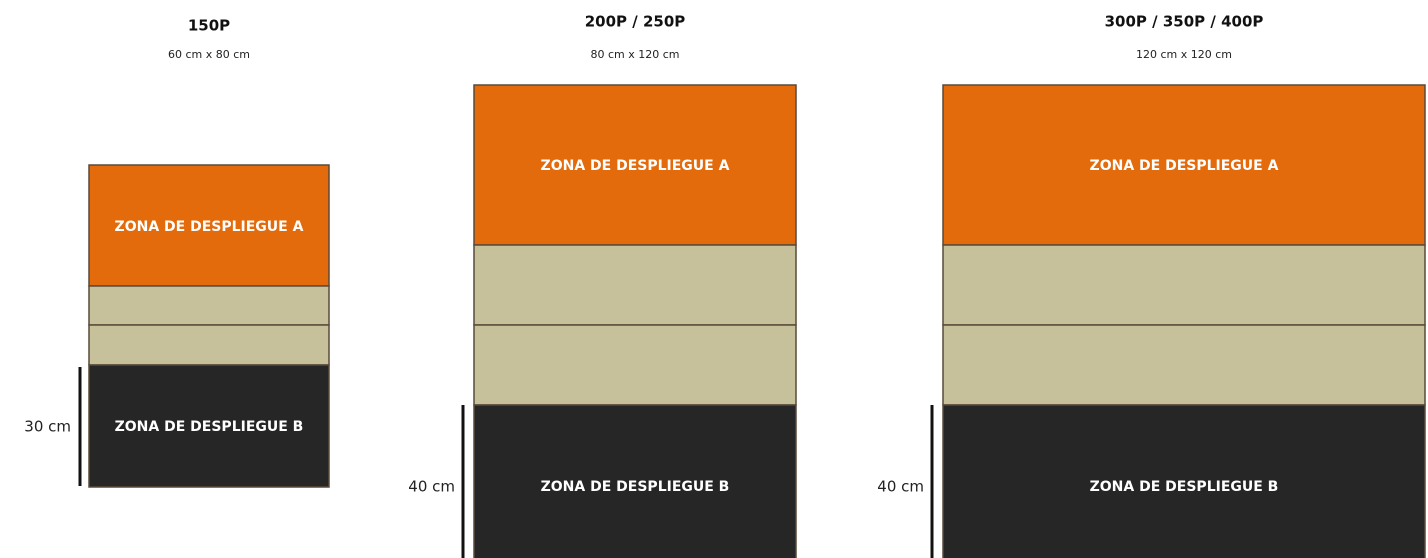 The image size is (1428, 558). I want to click on panel-size: 60 cm x 80 cm, so click(209, 54).